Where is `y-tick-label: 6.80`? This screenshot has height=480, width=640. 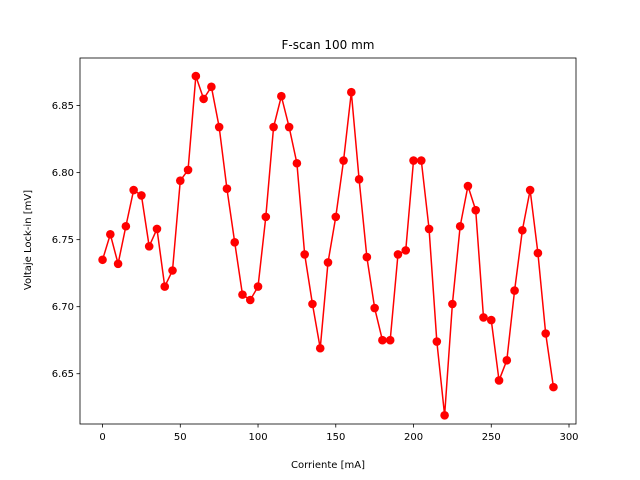 y-tick-label: 6.80 is located at coordinates (63, 173).